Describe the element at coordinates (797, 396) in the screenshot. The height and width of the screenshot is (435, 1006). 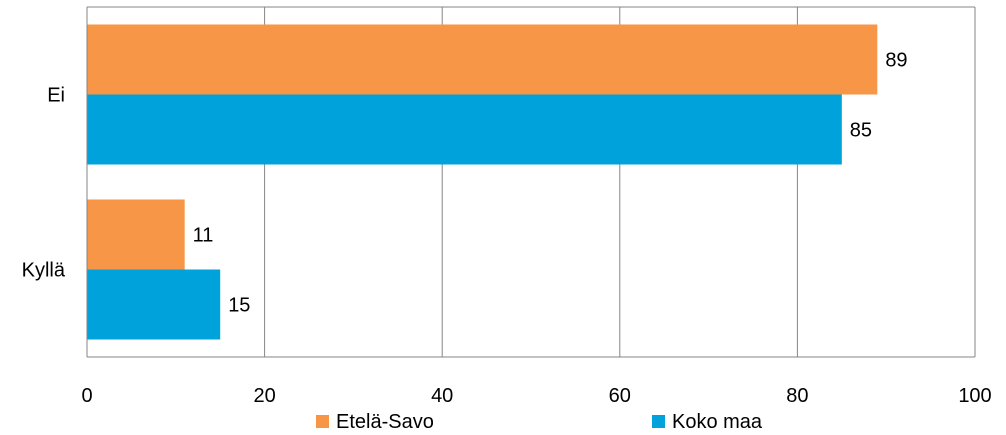
I see `x-tick-label: 80` at that location.